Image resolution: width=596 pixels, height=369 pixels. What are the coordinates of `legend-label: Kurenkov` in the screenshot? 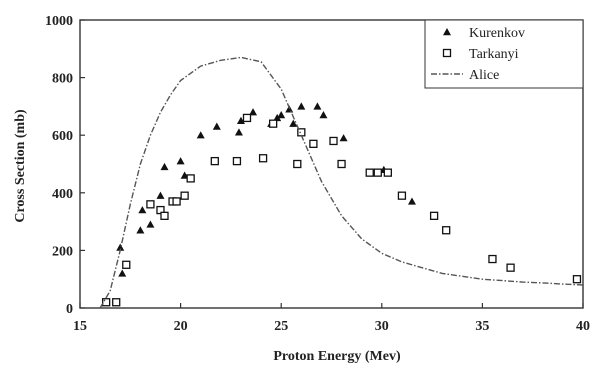 It's located at (497, 33).